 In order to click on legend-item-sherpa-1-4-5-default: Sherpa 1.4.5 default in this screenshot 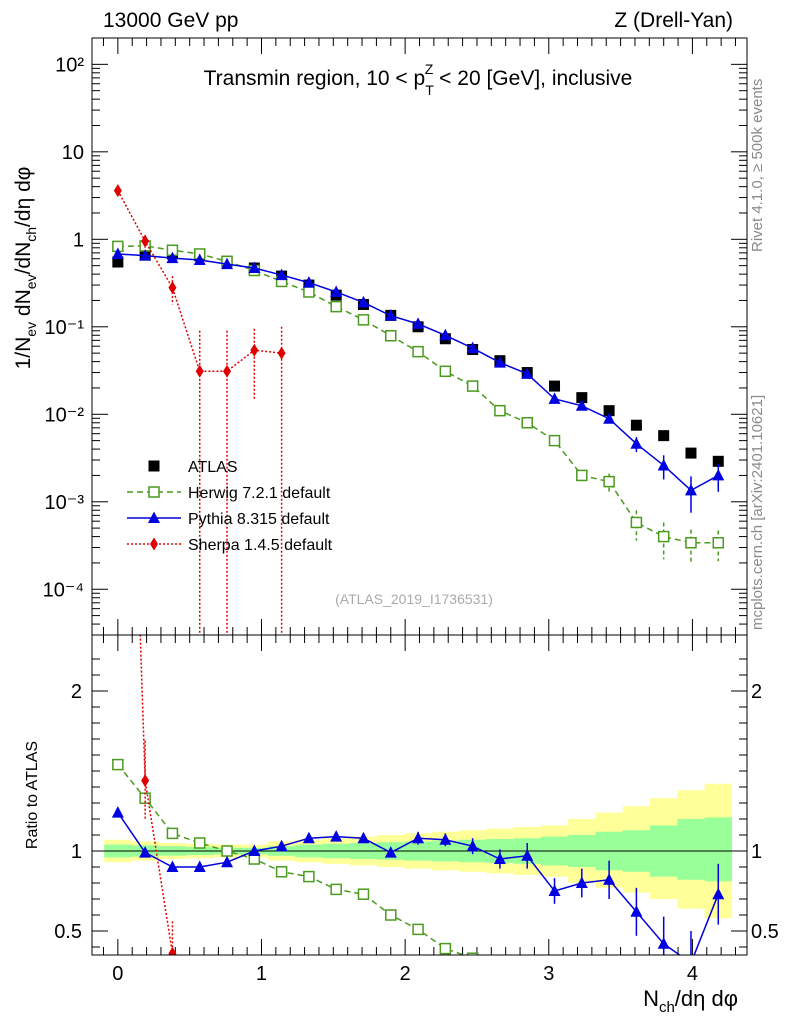, I will do `click(230, 545)`.